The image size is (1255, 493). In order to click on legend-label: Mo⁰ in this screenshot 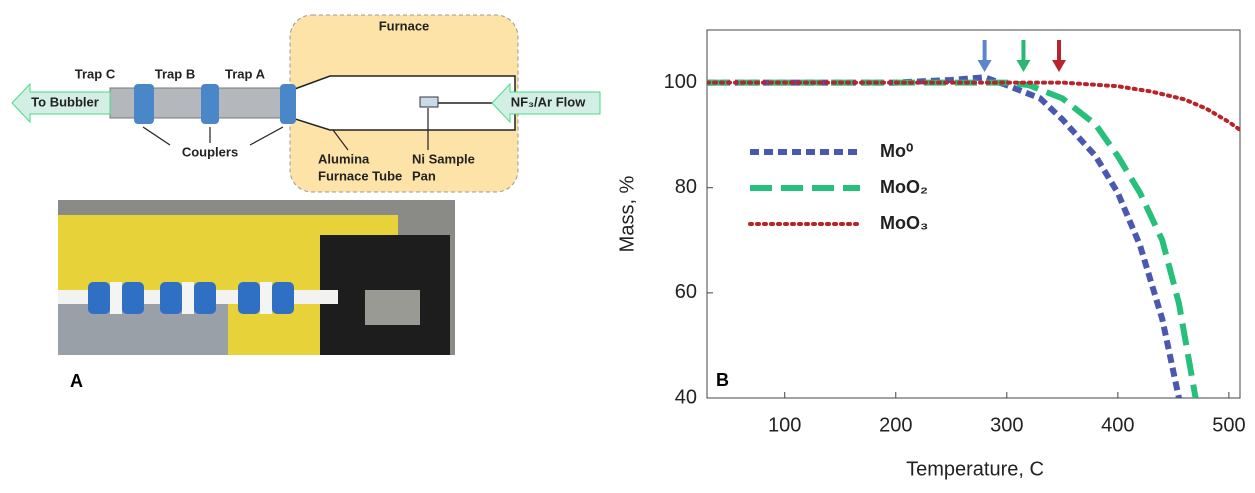, I will do `click(896, 151)`.